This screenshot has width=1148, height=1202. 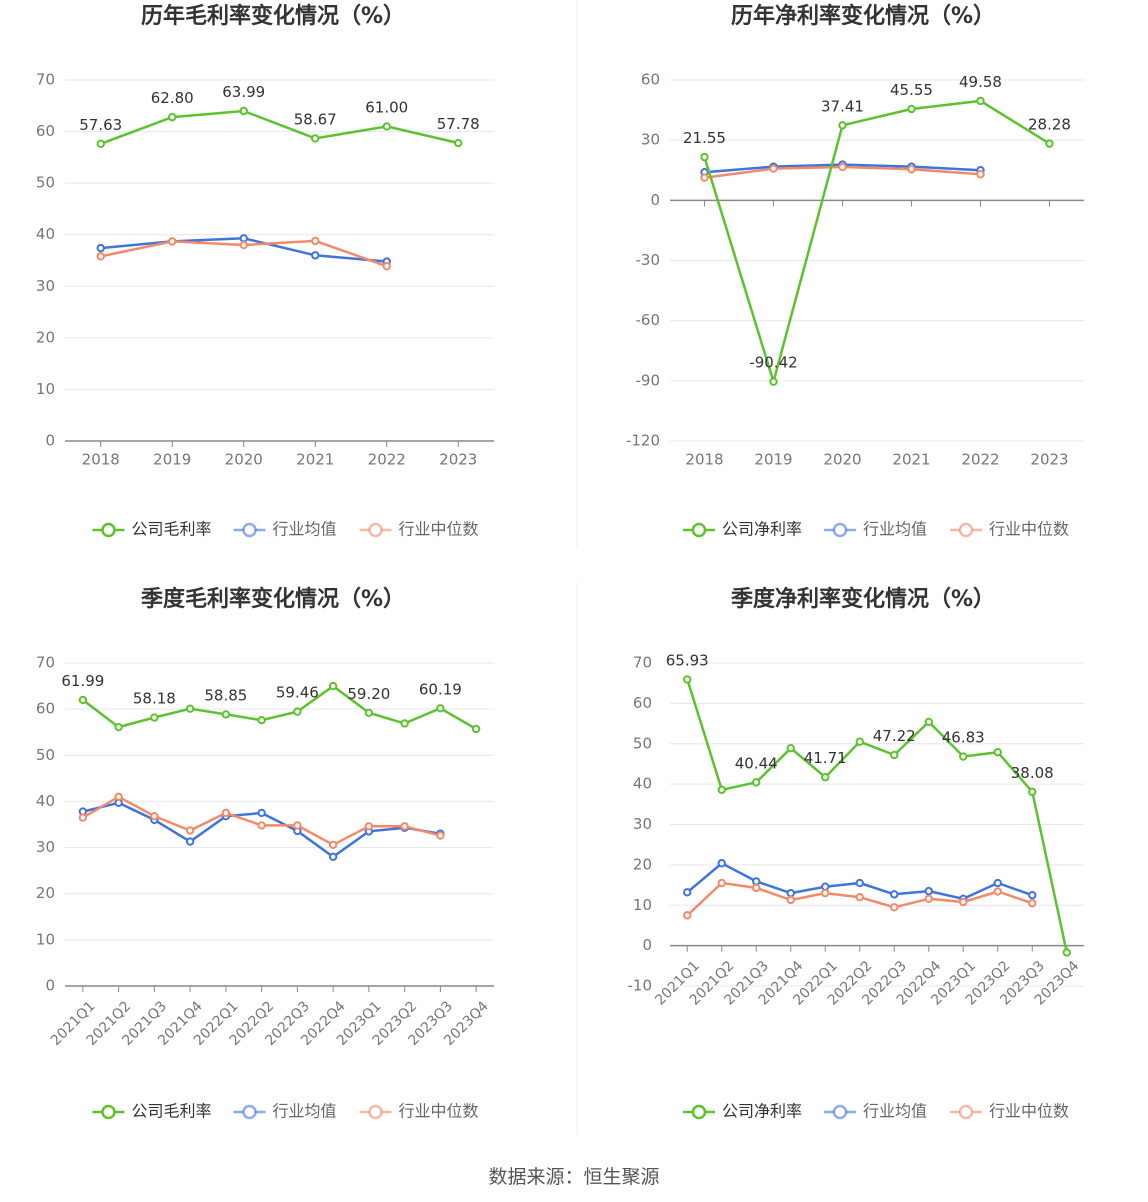 I want to click on data-label: 57.63, so click(x=100, y=125).